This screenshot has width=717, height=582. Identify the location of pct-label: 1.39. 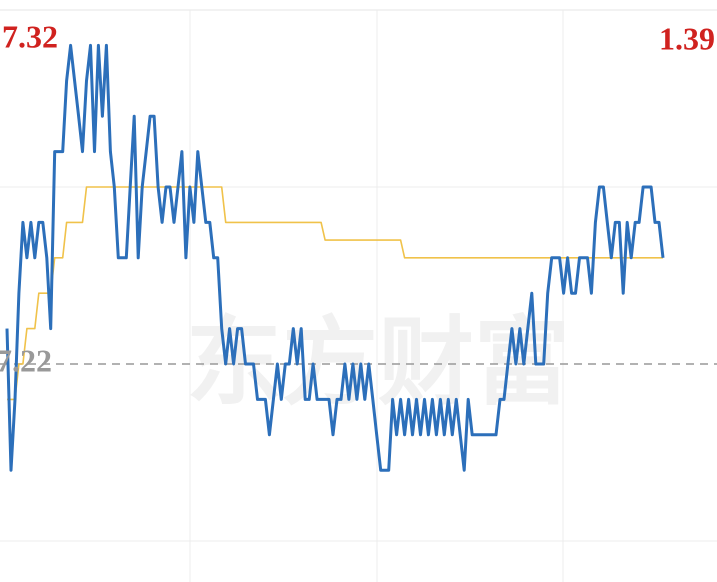
(687, 38).